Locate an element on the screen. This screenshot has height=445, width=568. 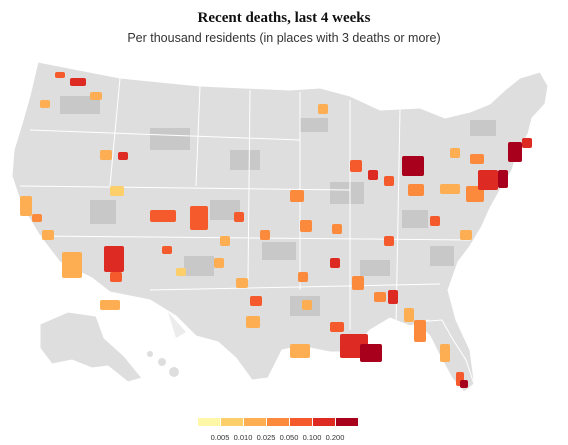
legend-label-5: 0.100 is located at coordinates (312, 437).